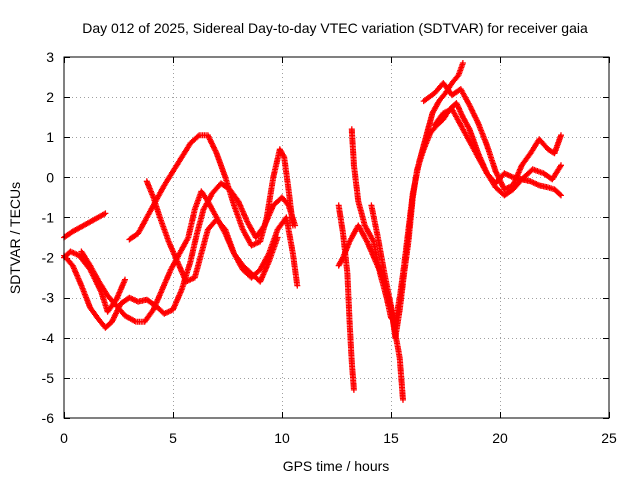  What do you see at coordinates (336, 466) in the screenshot?
I see `x-axis-label: GPS time / hours` at bounding box center [336, 466].